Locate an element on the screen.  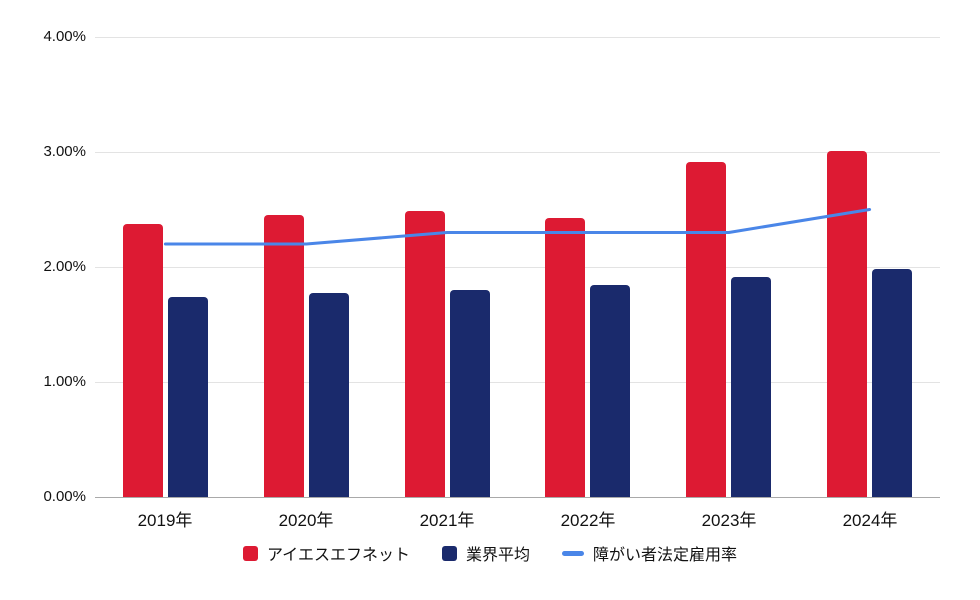
x-tick-label: 2019年 is located at coordinates (165, 520).